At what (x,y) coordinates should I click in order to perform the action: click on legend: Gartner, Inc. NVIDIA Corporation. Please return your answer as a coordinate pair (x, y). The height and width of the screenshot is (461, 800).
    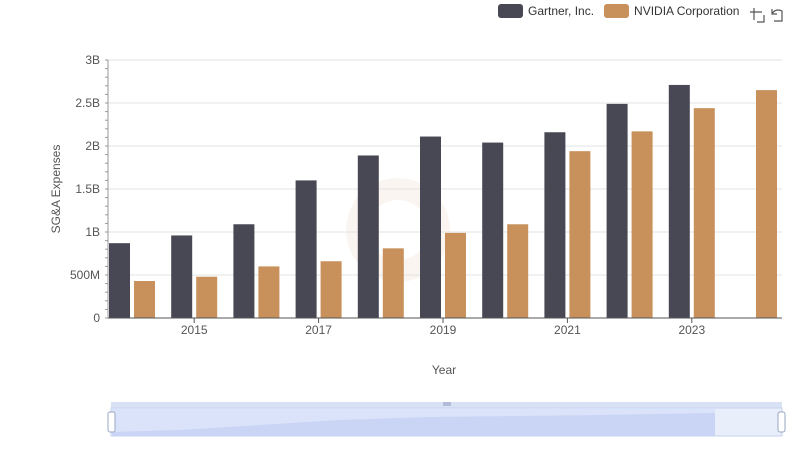
    Looking at the image, I should click on (623, 11).